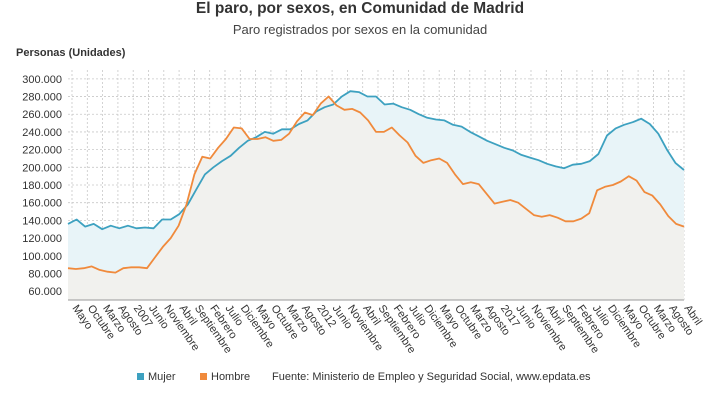 This screenshot has width=720, height=405. What do you see at coordinates (42, 168) in the screenshot?
I see `y-tick-label: 200.000` at bounding box center [42, 168].